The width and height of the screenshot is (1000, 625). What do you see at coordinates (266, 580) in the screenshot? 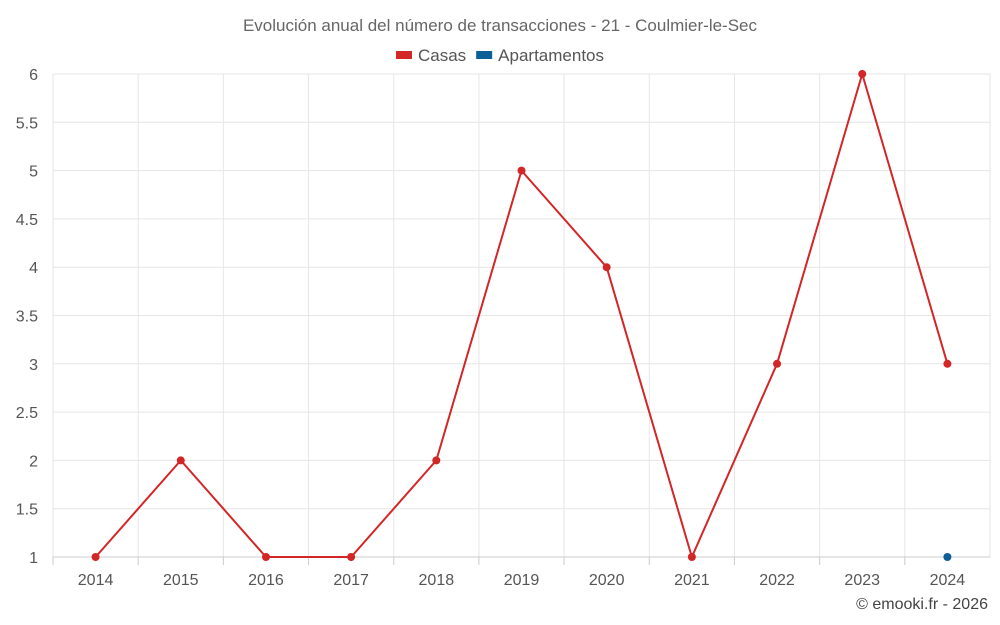
I see `x-tick-label: 2016` at bounding box center [266, 580].